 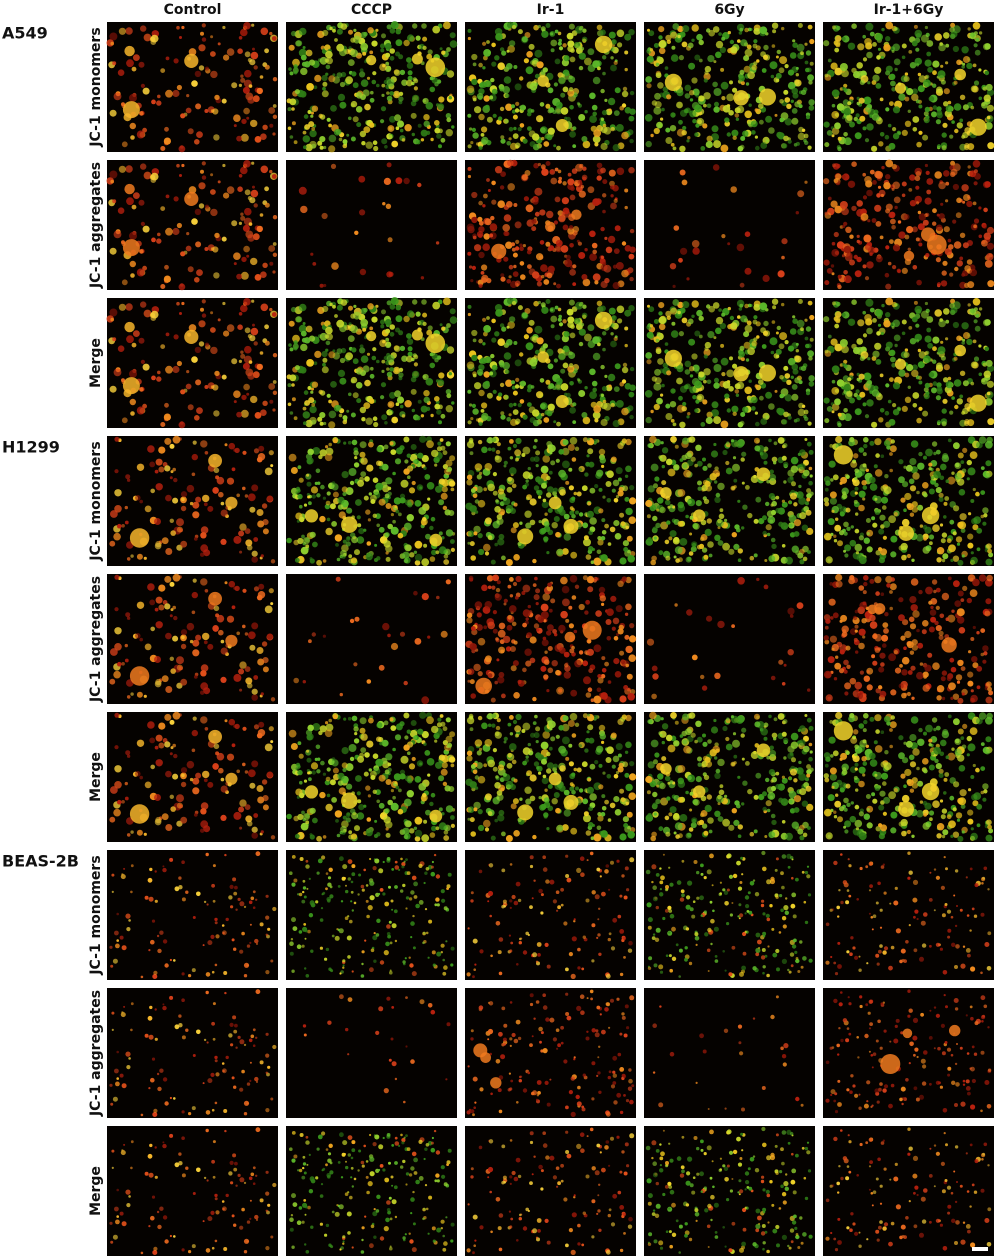 What do you see at coordinates (909, 10) in the screenshot?
I see `column-header: Ir-1+6Gy` at bounding box center [909, 10].